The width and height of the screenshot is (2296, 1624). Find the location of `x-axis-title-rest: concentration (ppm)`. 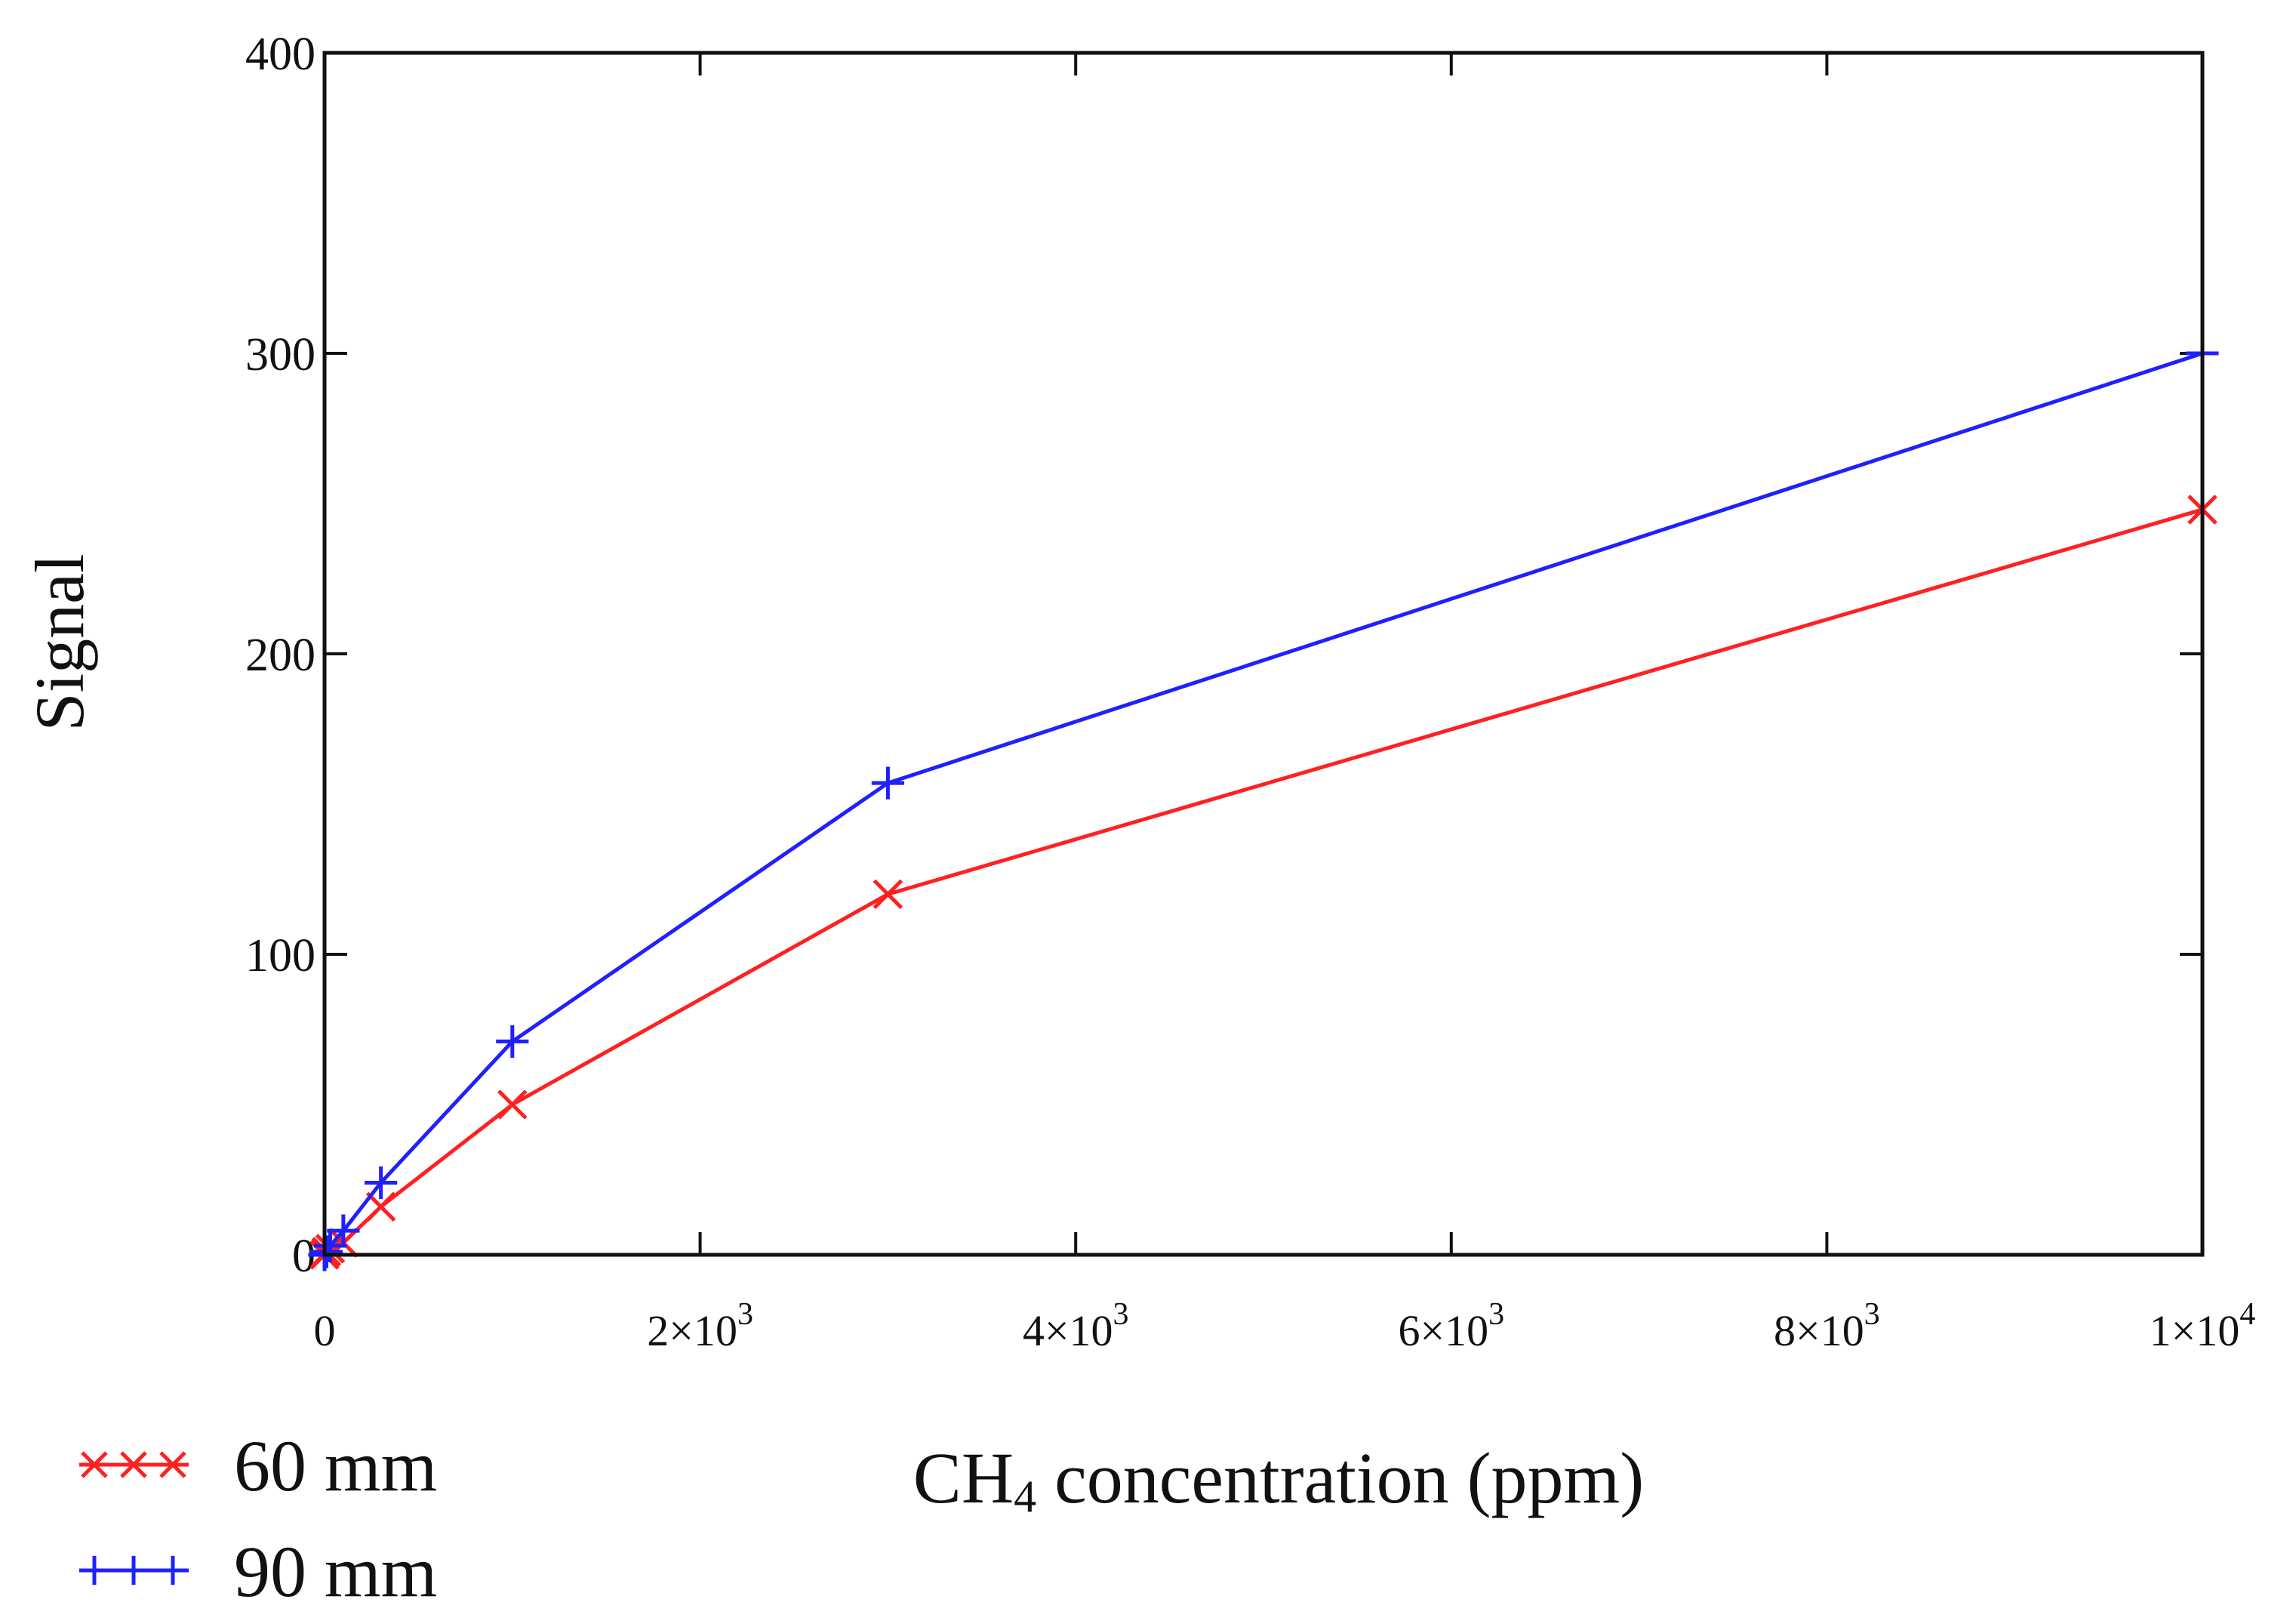

x-axis-title-rest: concentration (ppm) is located at coordinates (1340, 1478).